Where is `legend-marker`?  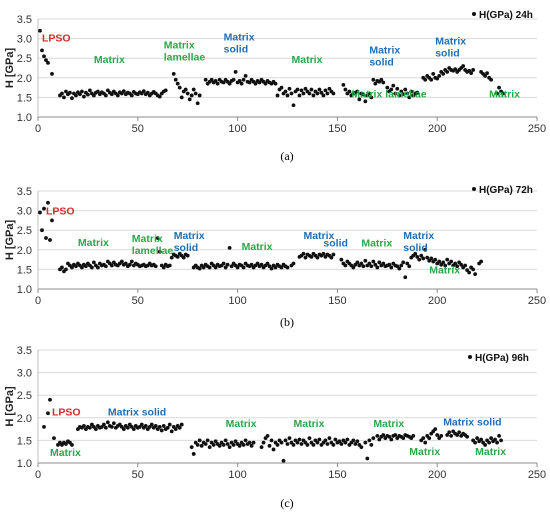 legend-marker is located at coordinates (474, 189).